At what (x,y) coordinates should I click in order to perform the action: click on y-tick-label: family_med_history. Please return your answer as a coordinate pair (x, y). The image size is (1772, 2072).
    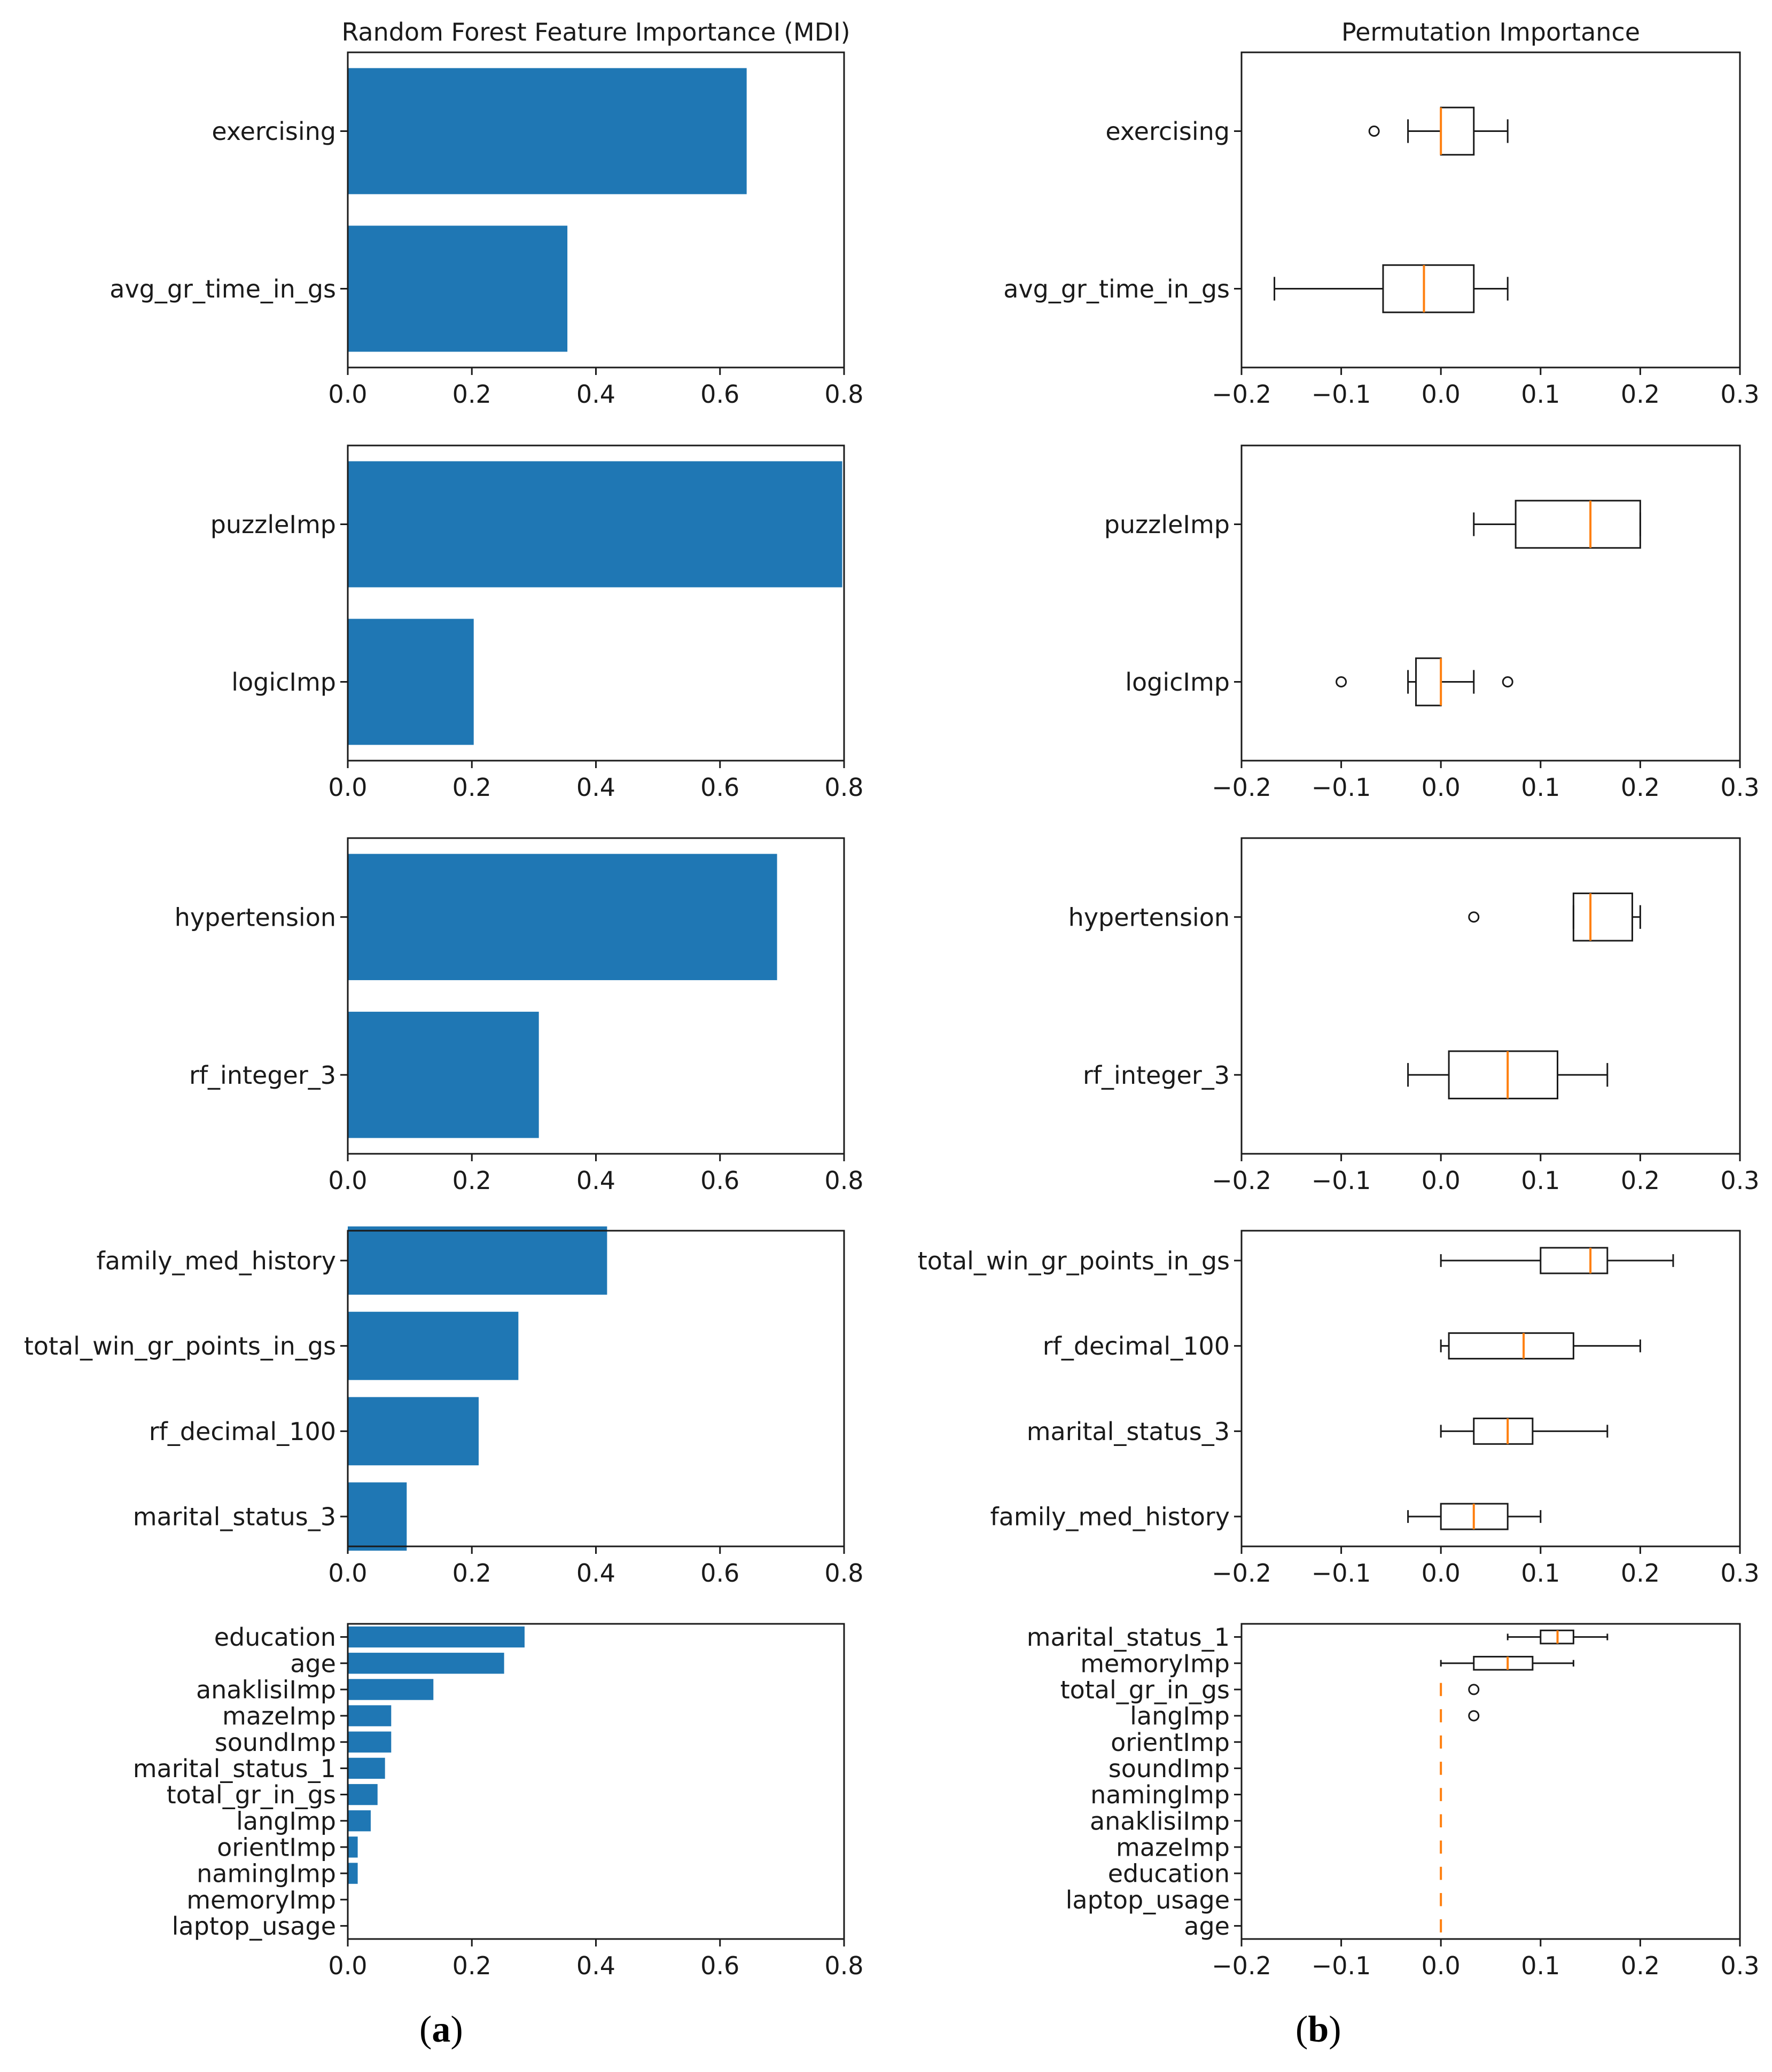
    Looking at the image, I should click on (1110, 1517).